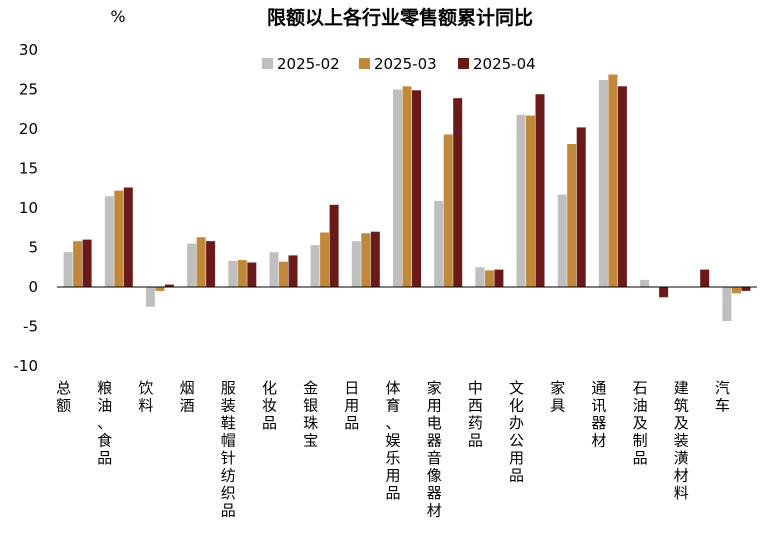  I want to click on category-label: 服装鞋帽针纺织品, so click(228, 449).